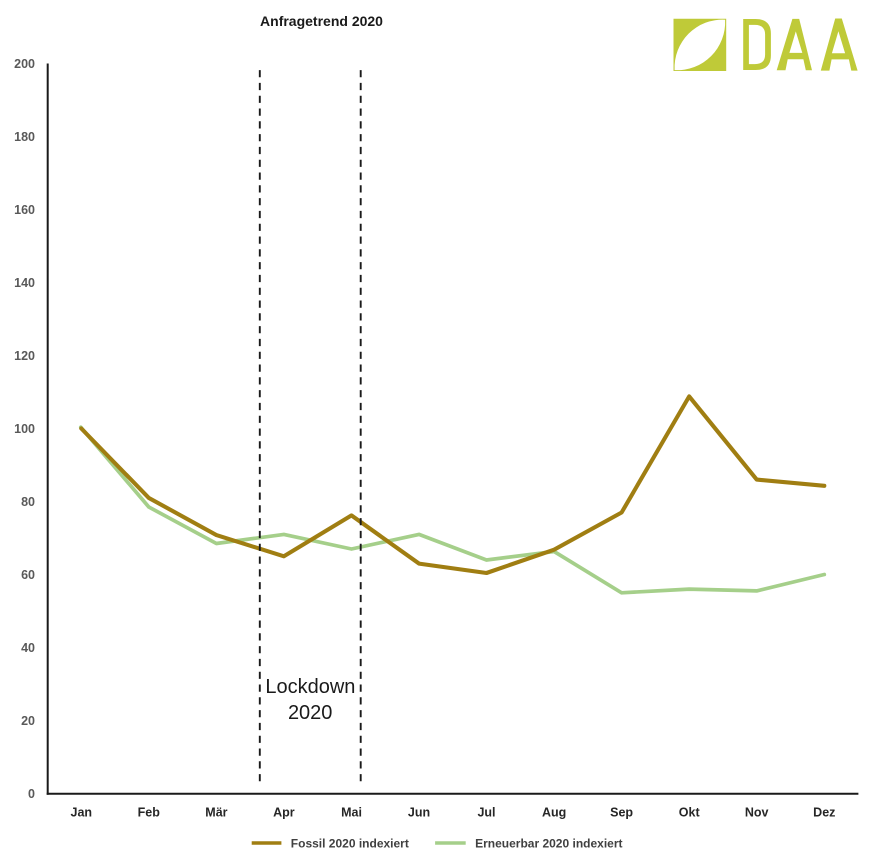 The image size is (872, 866). Describe the element at coordinates (24, 137) in the screenshot. I see `svg-text: 180` at that location.